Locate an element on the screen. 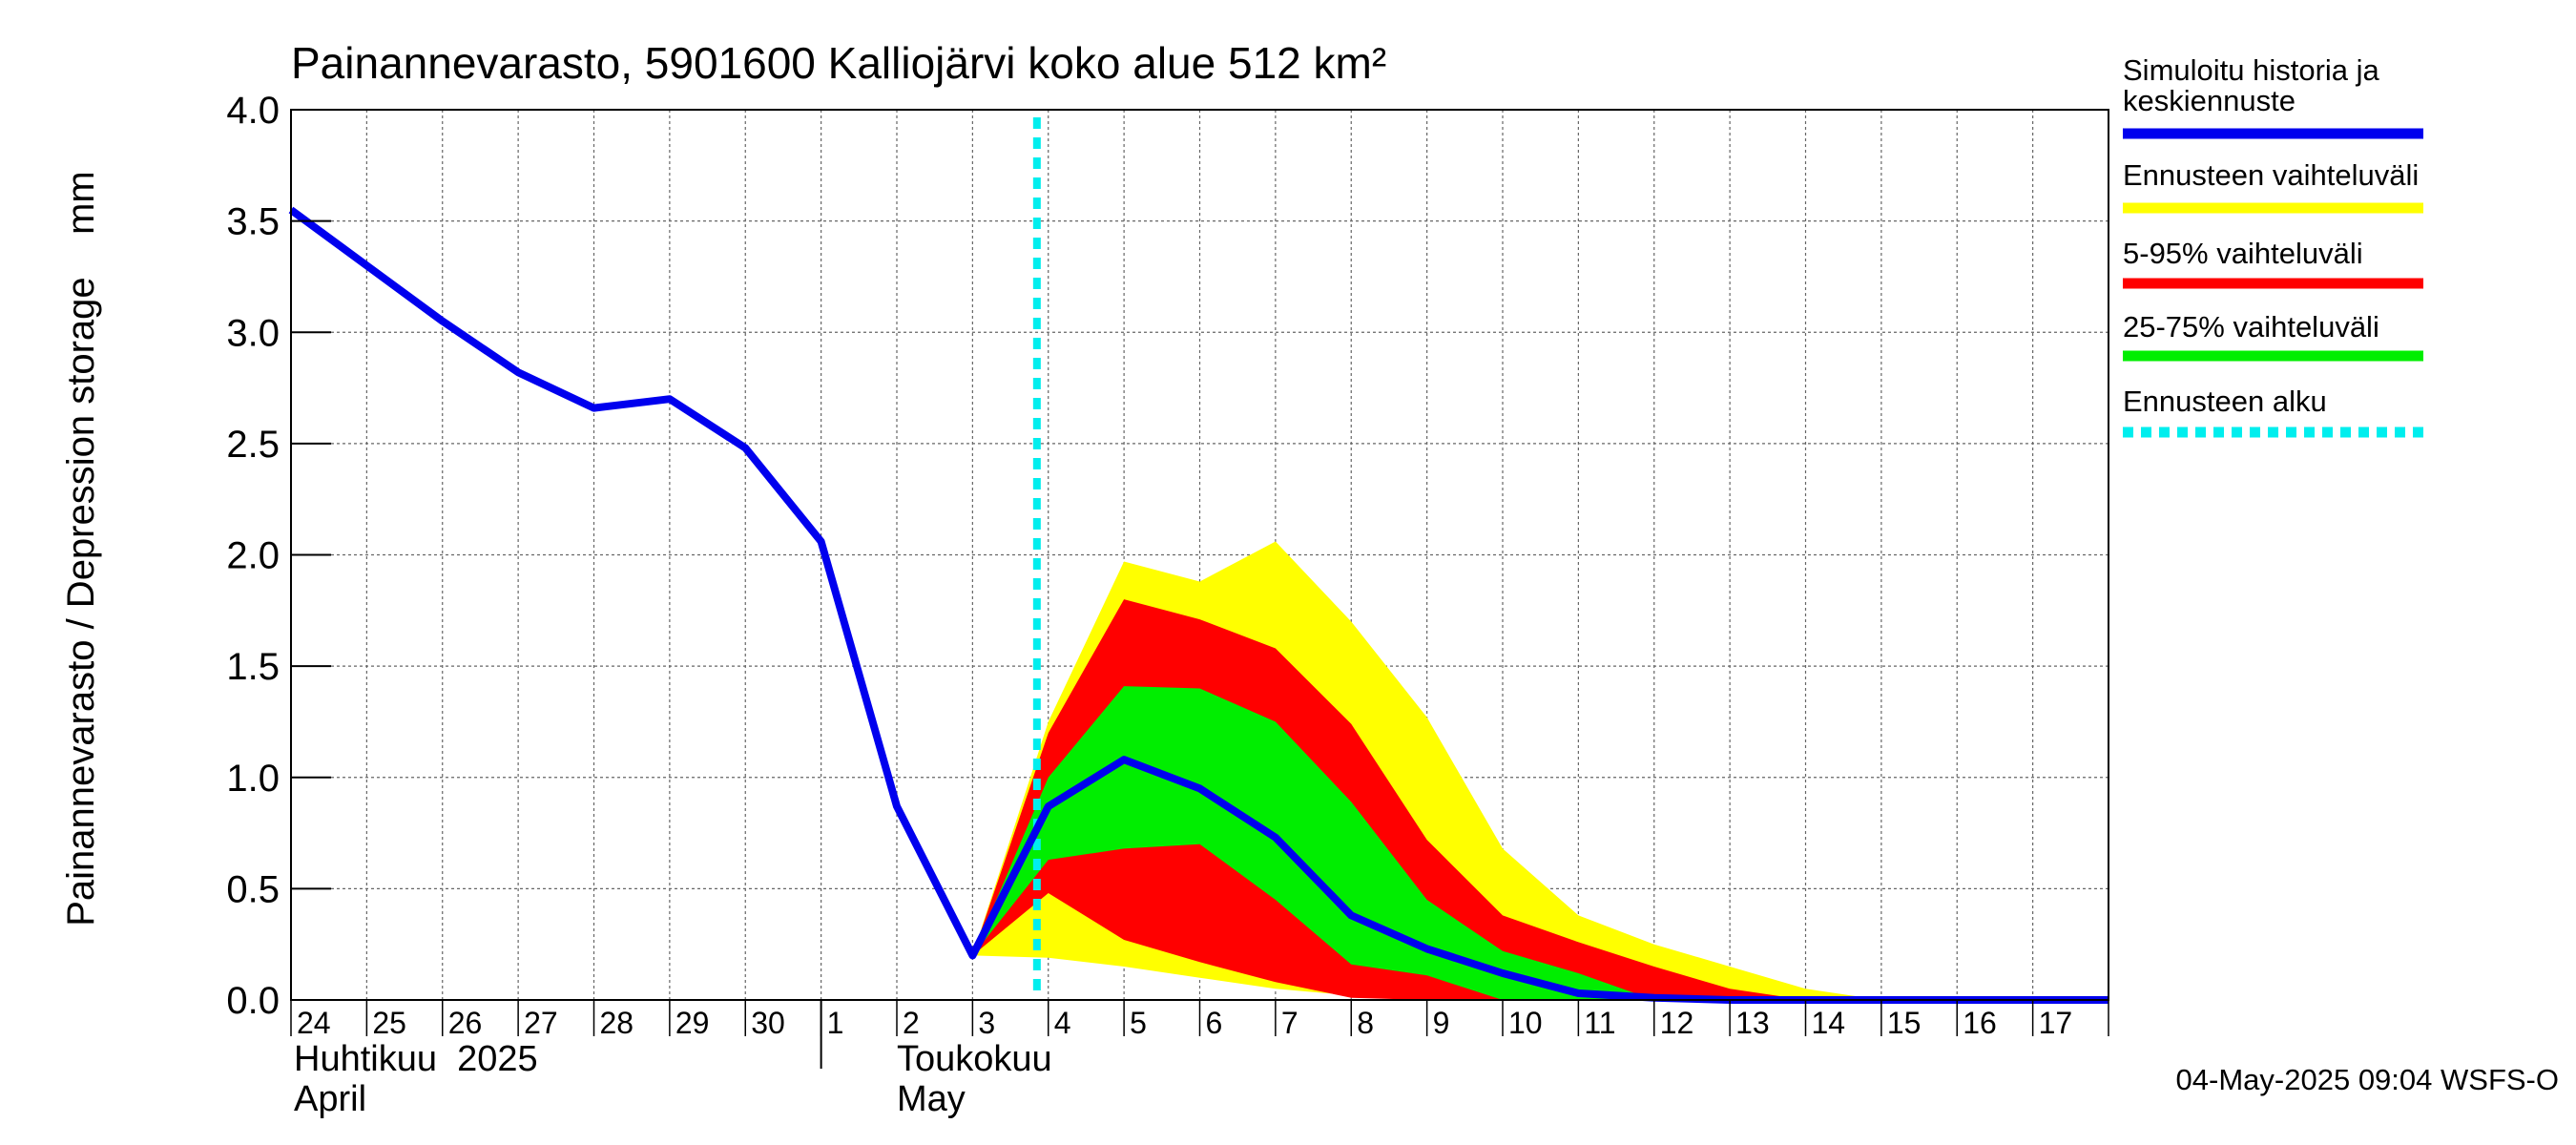 This screenshot has height=1145, width=2576. x-day-label: 14 is located at coordinates (1829, 1023).